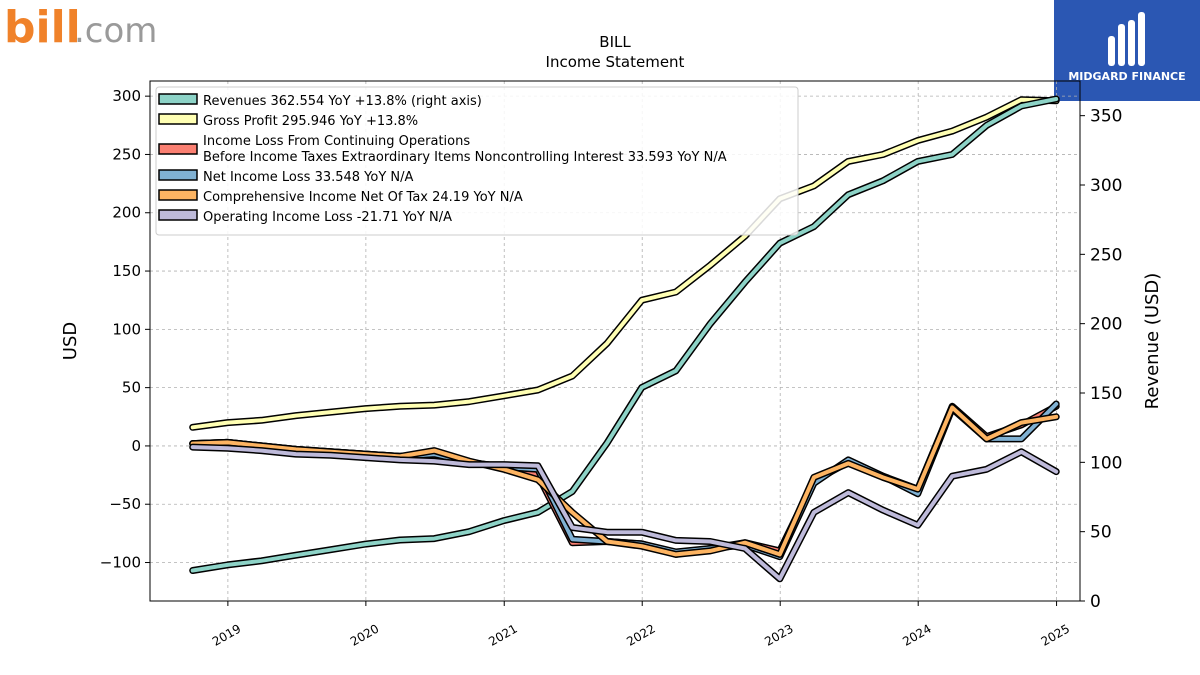 The image size is (1200, 675). I want to click on logo-com-text: .com, so click(115, 28).